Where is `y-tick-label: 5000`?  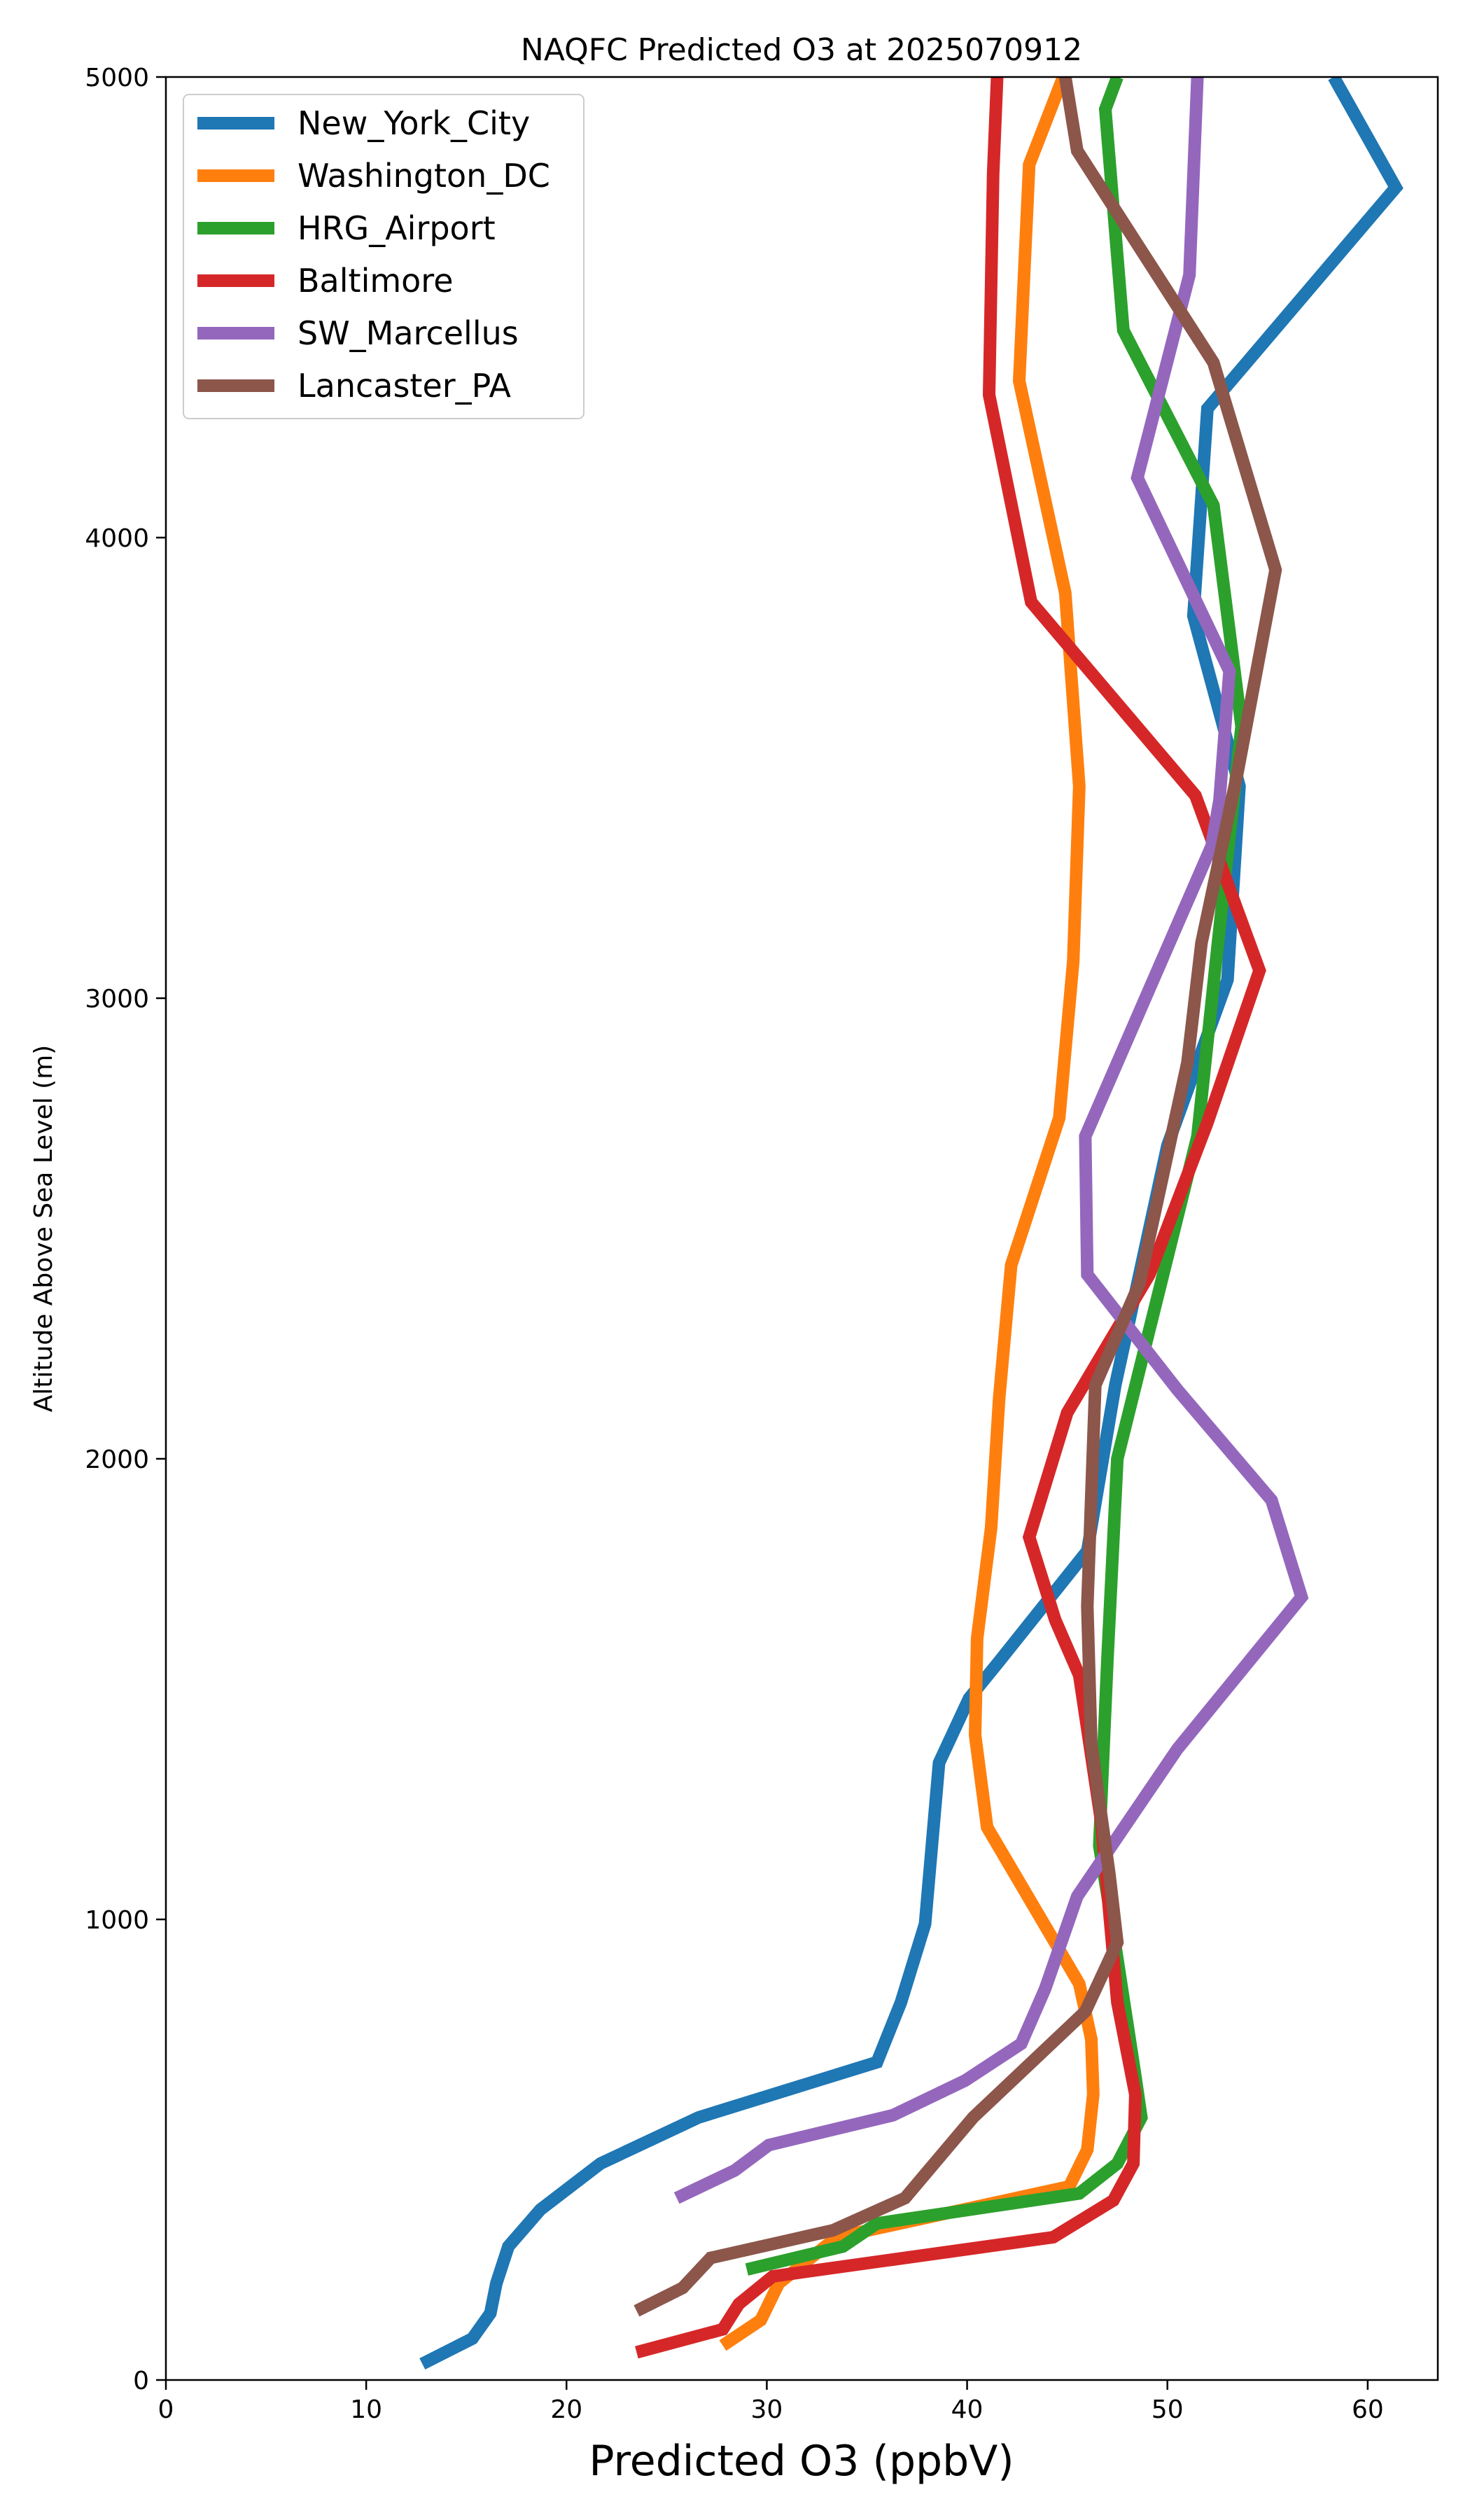 y-tick-label: 5000 is located at coordinates (117, 78).